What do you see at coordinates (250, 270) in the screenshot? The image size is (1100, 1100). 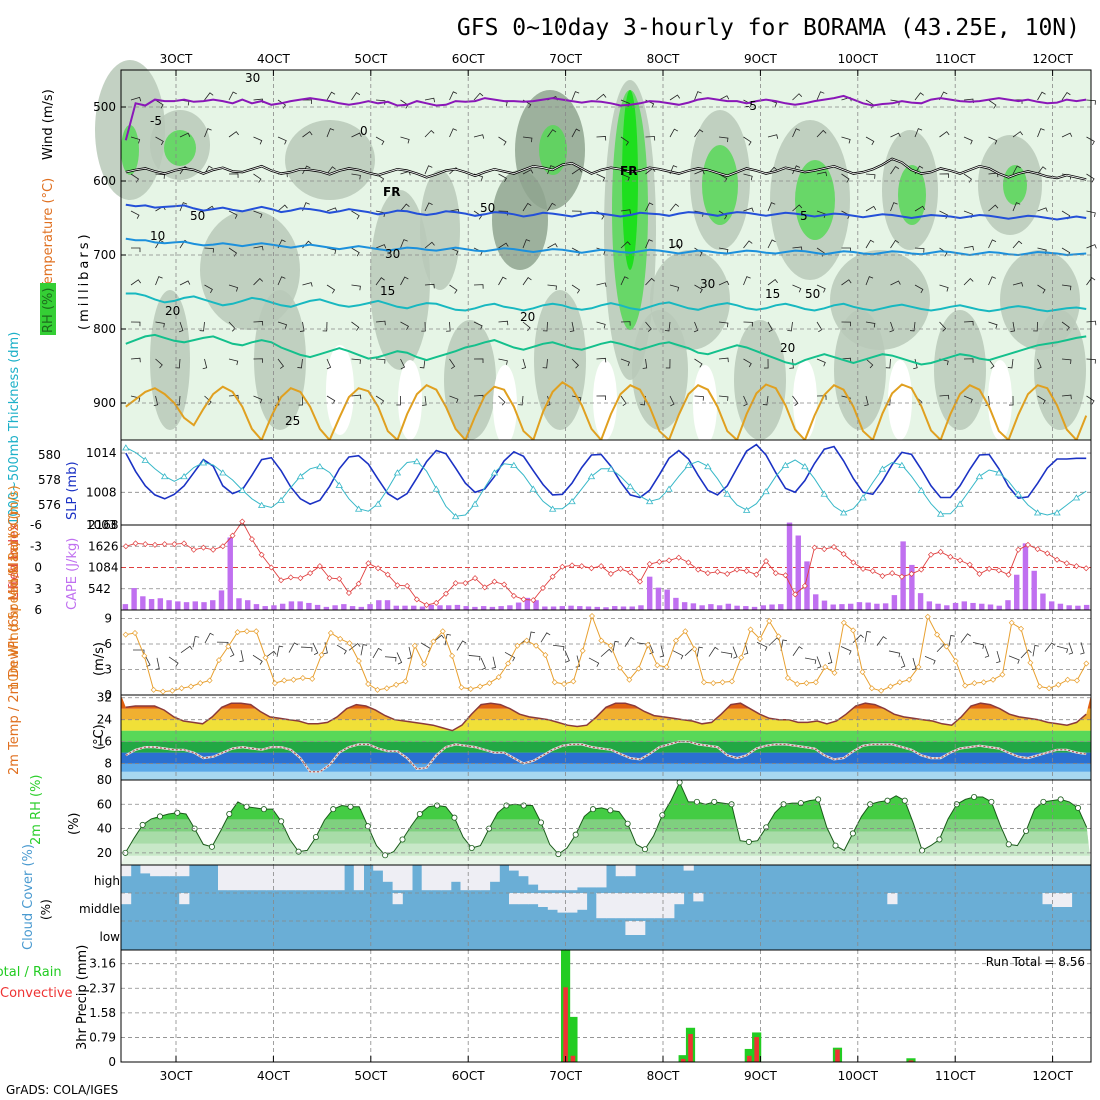 I see `rh-blob` at bounding box center [250, 270].